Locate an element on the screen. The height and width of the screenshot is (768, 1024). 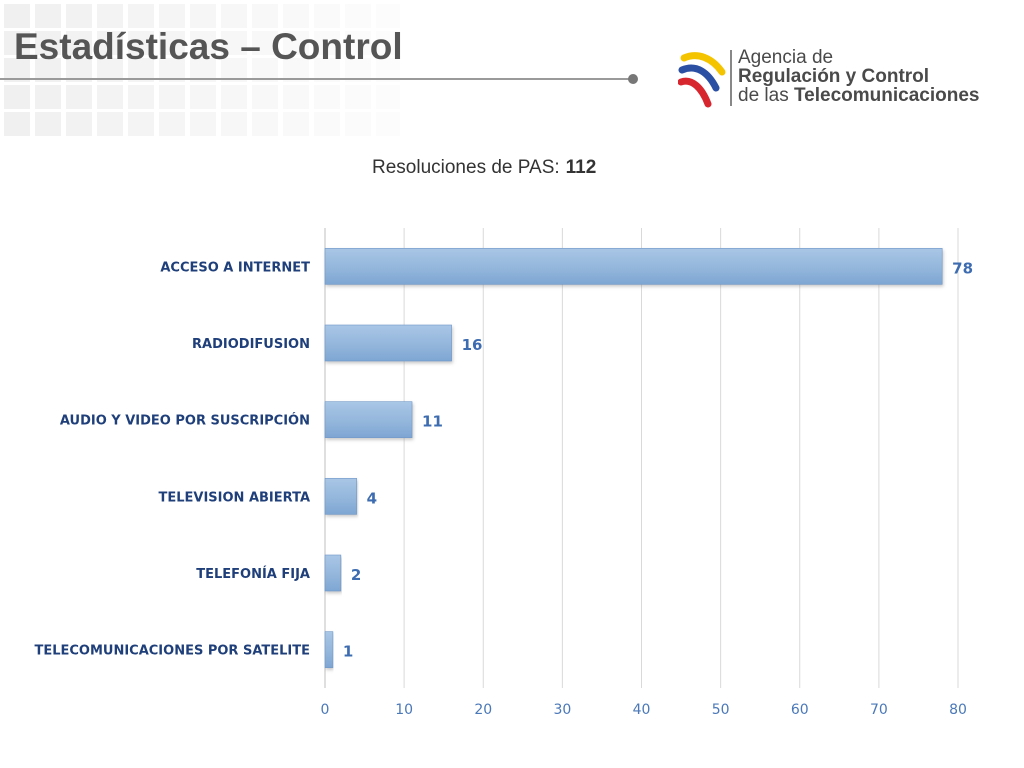
logo-mark-icon is located at coordinates (702, 80).